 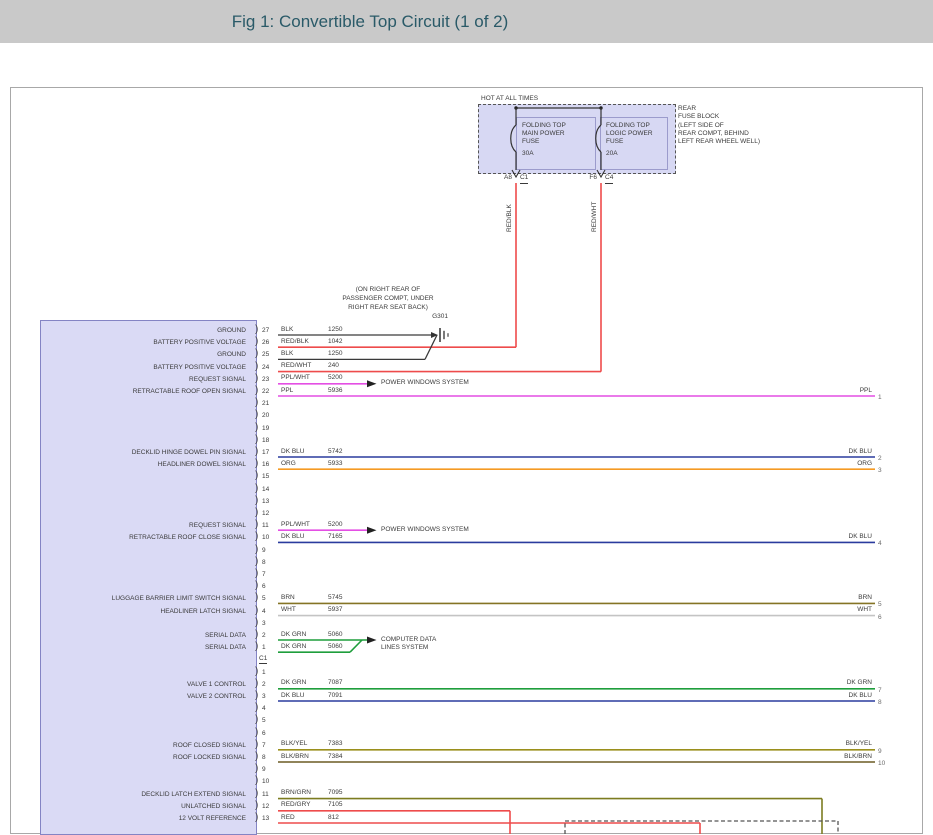 What do you see at coordinates (880, 544) in the screenshot?
I see `edge-wire-number: 4` at bounding box center [880, 544].